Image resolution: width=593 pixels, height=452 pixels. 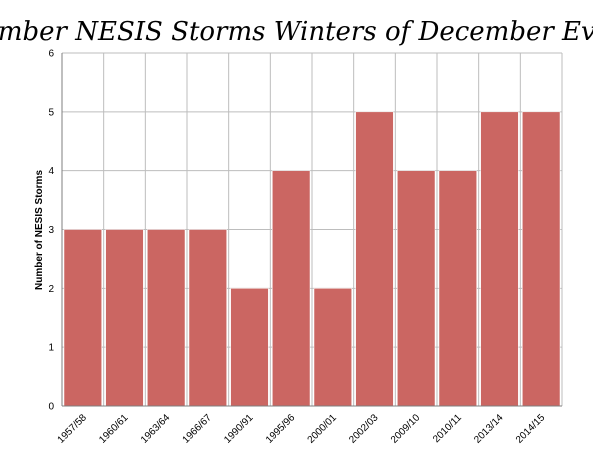 I want to click on x-tick-label: 1957/58, so click(x=73, y=429).